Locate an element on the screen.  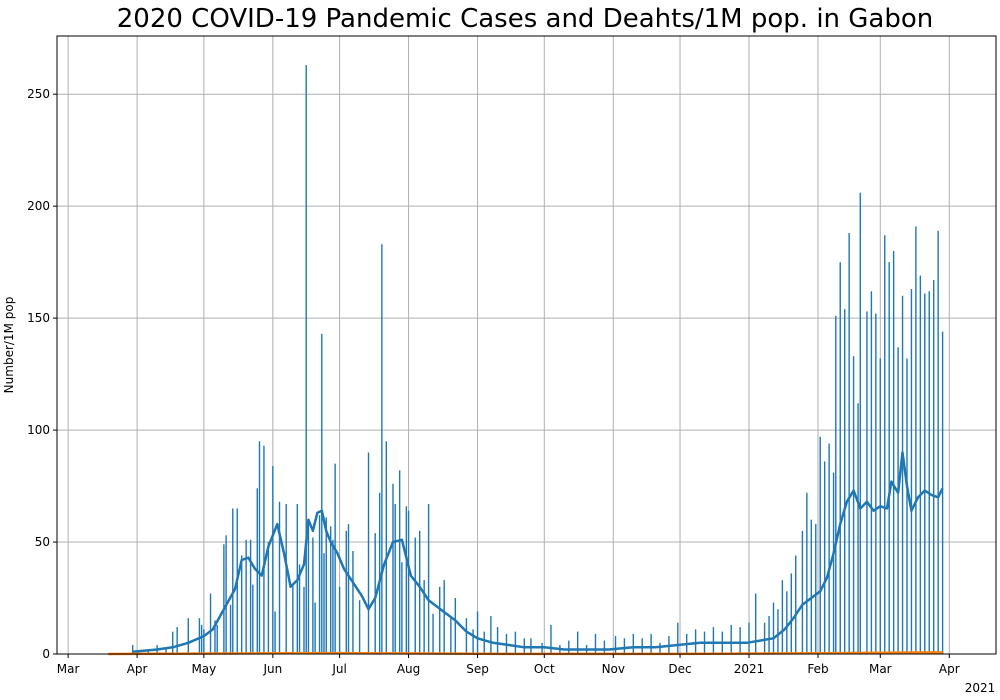
y-tick-label: 0 is located at coordinates (46, 654).